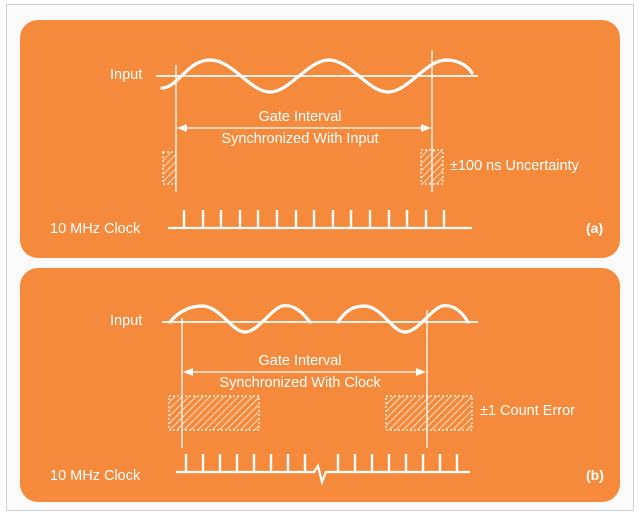 The image size is (639, 515). Describe the element at coordinates (169, 168) in the screenshot. I see `uncertainty-box-start` at that location.